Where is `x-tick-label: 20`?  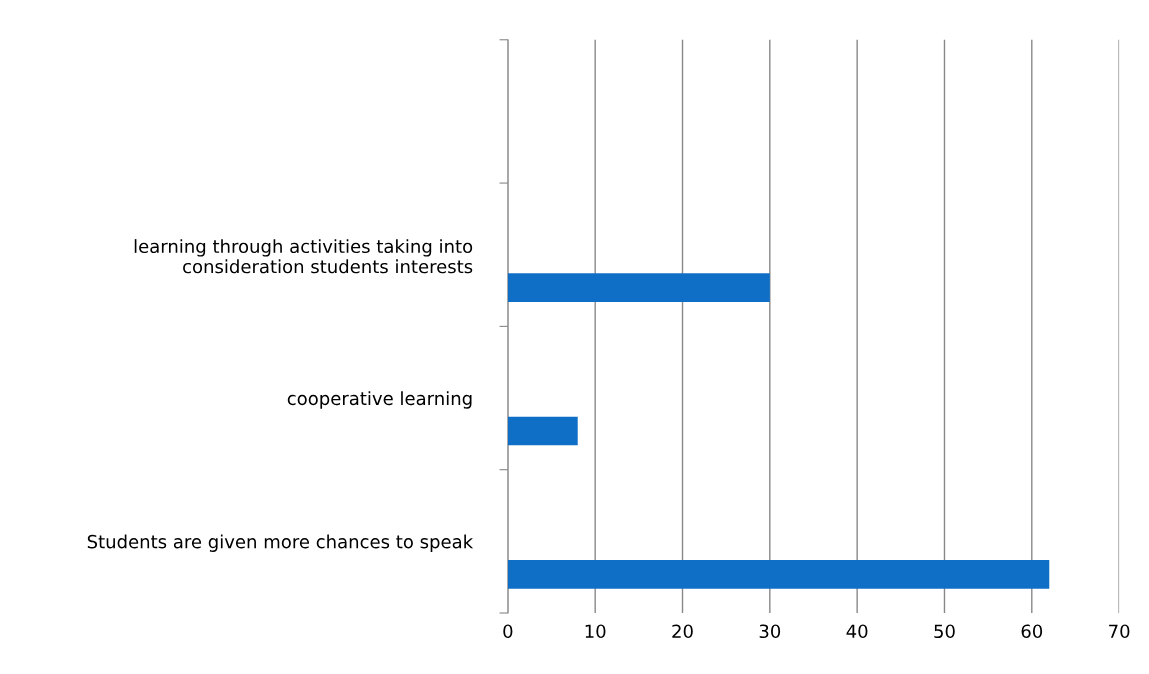 x-tick-label: 20 is located at coordinates (682, 631).